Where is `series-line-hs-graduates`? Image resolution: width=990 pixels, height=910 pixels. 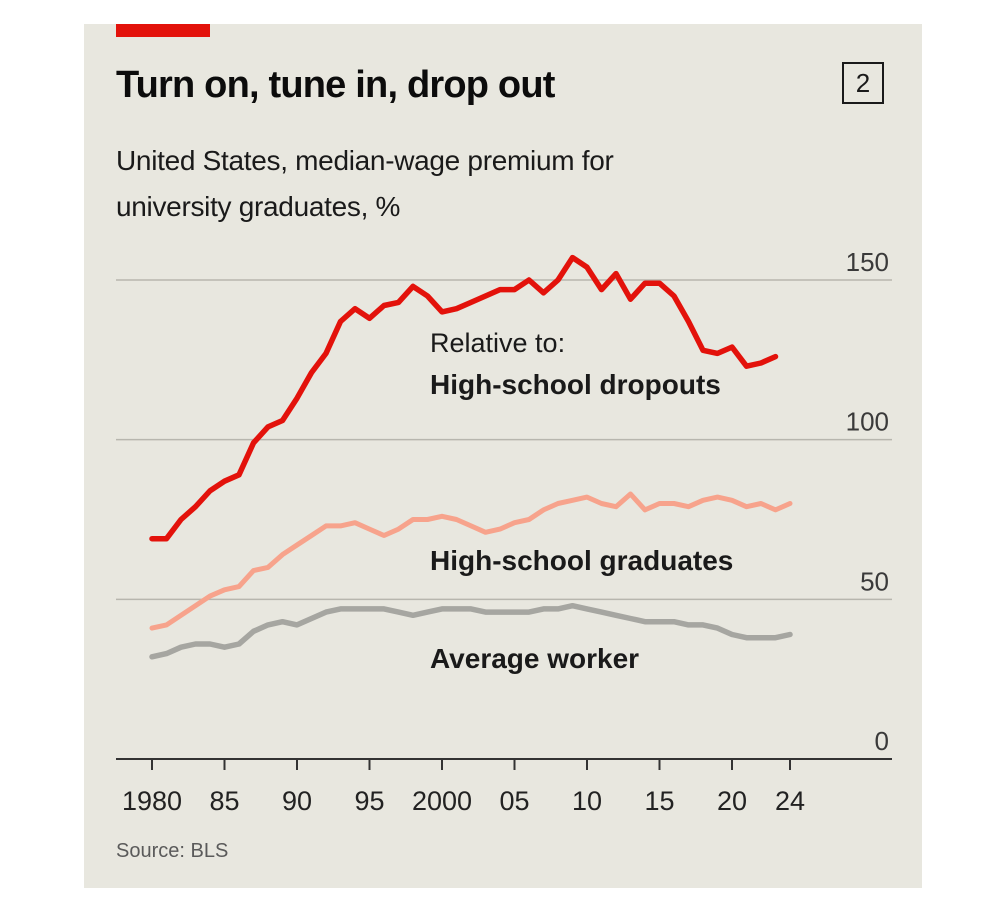
series-line-hs-graduates is located at coordinates (471, 561).